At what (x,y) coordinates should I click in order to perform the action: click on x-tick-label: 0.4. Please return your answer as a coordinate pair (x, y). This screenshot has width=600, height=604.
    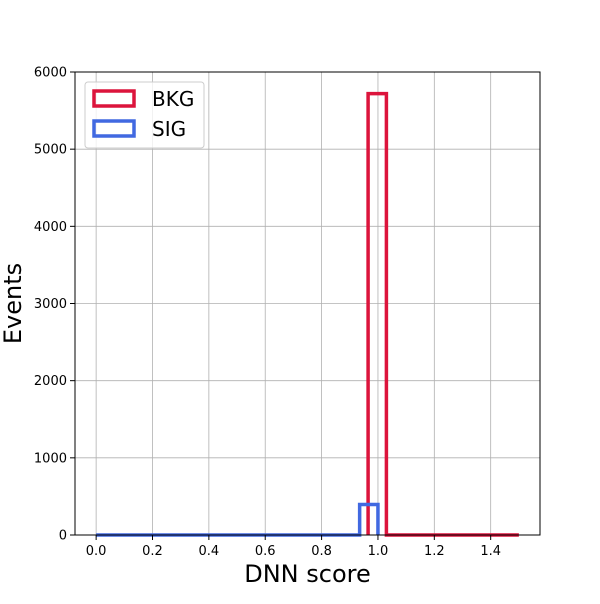
    Looking at the image, I should click on (209, 551).